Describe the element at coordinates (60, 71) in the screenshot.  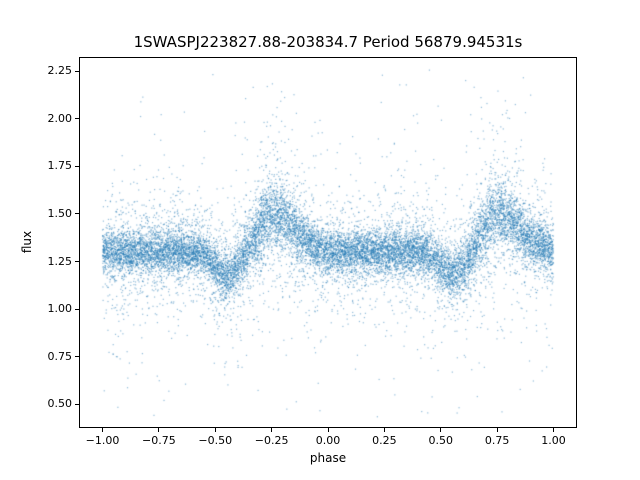
I see `y-tick-label: 2.25` at that location.